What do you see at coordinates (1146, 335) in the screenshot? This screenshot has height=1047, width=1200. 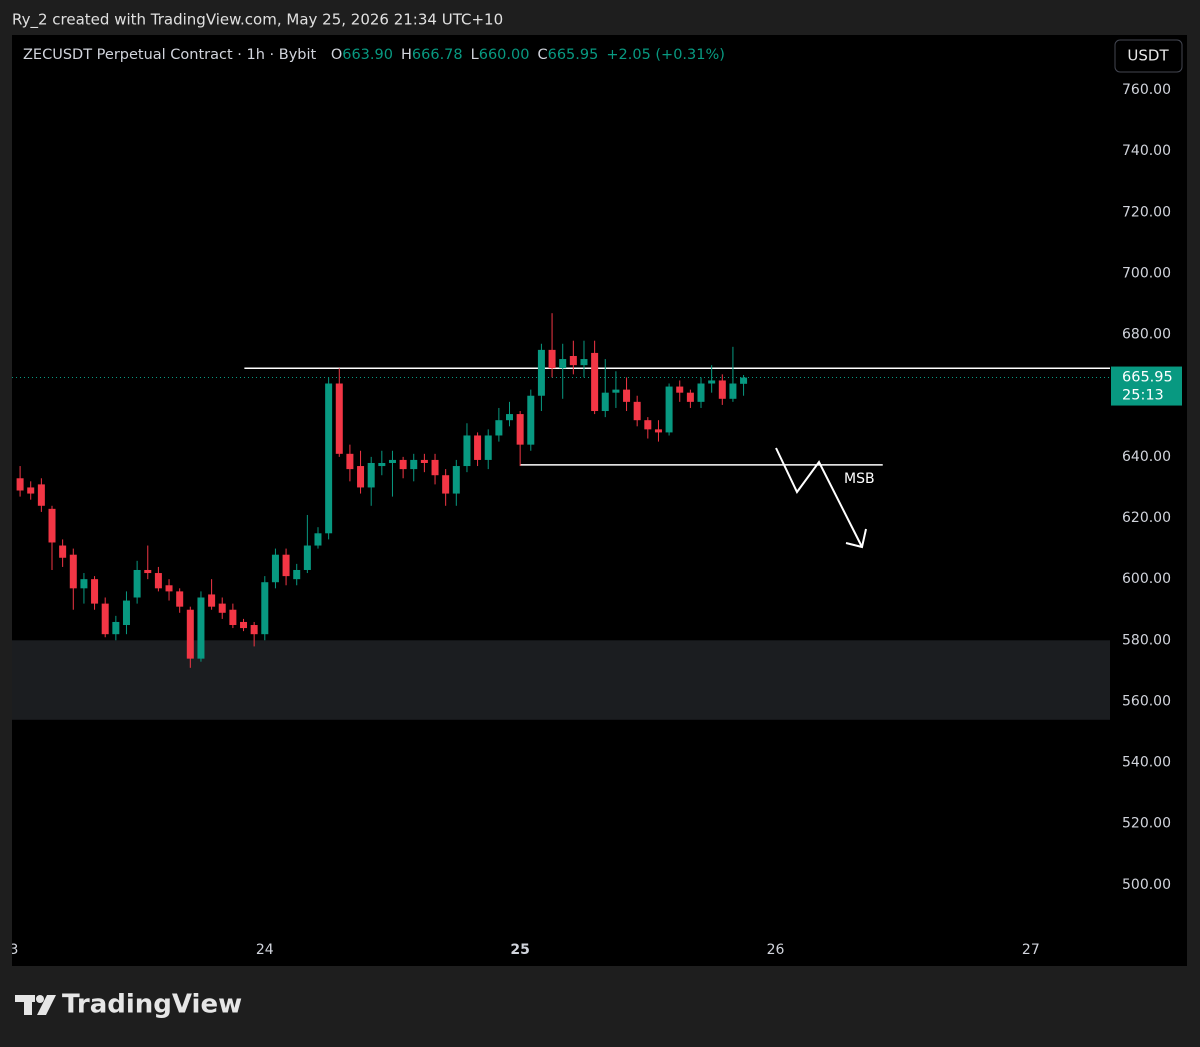 I see `y-tick-label: 680.00` at bounding box center [1146, 335].